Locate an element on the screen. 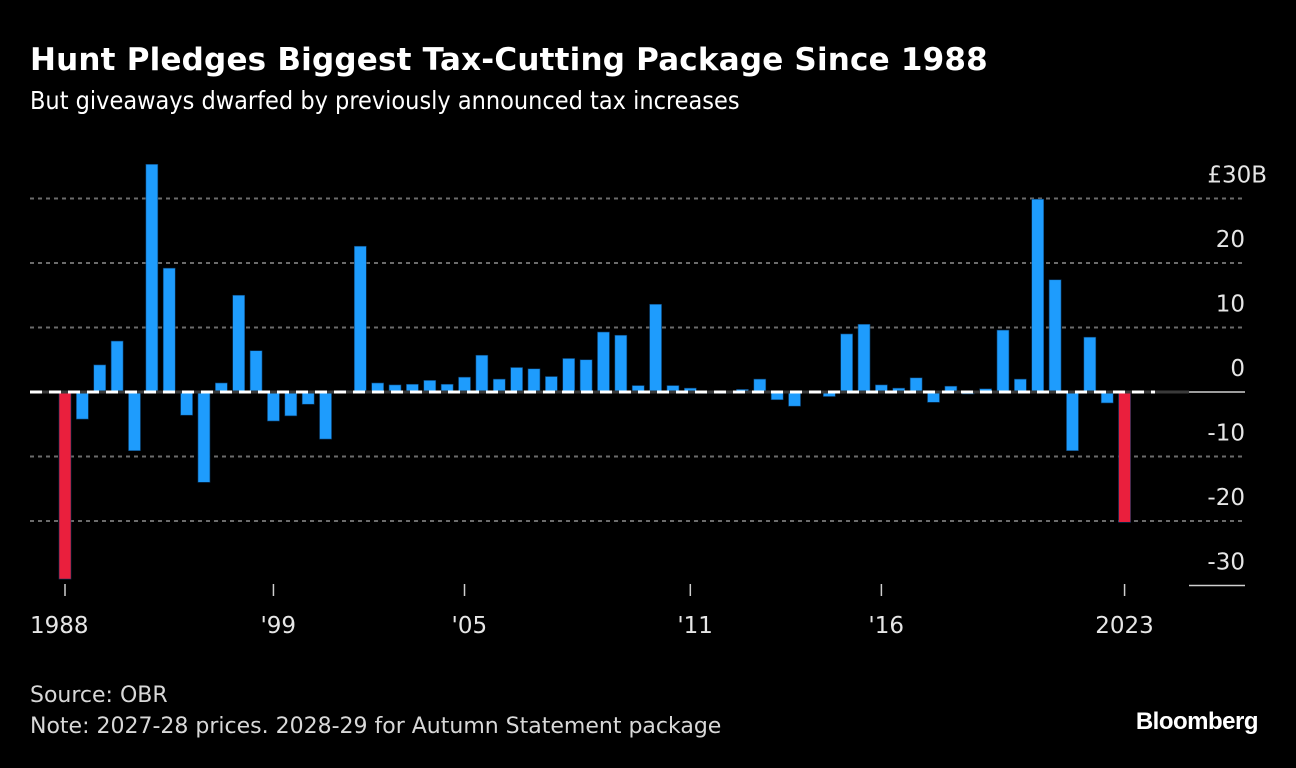  y-tick-label: 10 is located at coordinates (1230, 305).